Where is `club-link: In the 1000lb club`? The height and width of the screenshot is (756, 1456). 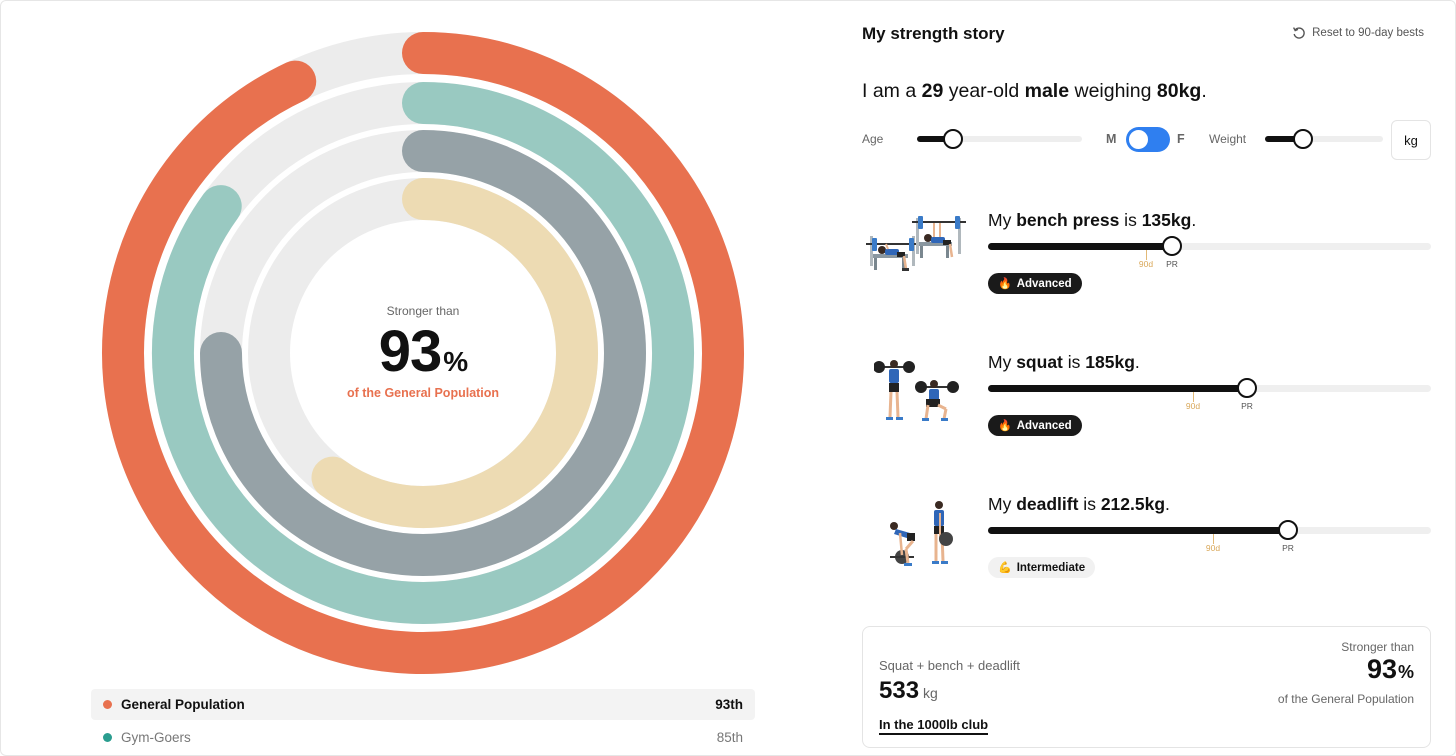
club-link: In the 1000lb club is located at coordinates (934, 726).